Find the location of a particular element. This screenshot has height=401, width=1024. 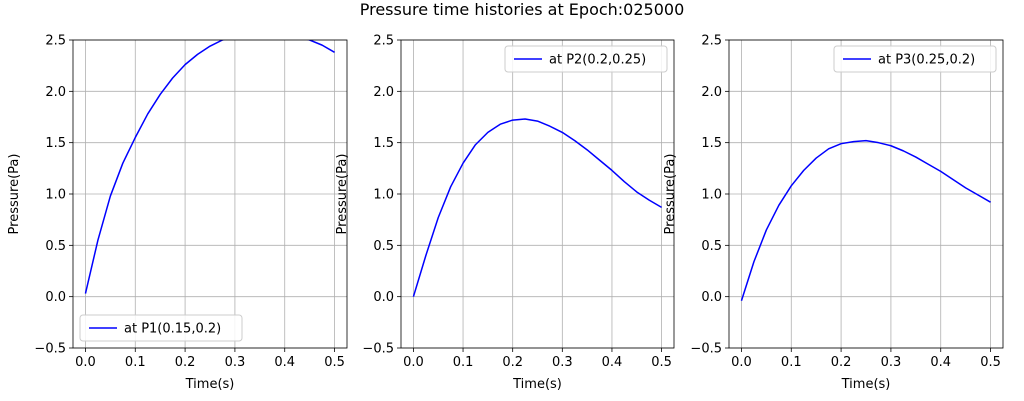

legend: at P1(0.15,0.2) is located at coordinates (161, 328).